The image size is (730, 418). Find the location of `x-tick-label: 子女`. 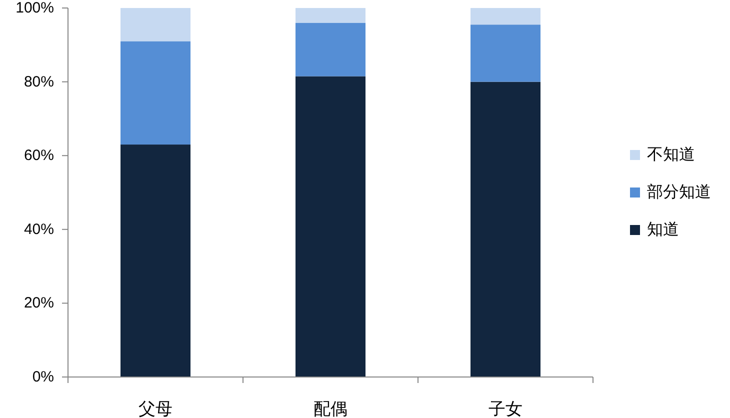

x-tick-label: 子女 is located at coordinates (505, 409).